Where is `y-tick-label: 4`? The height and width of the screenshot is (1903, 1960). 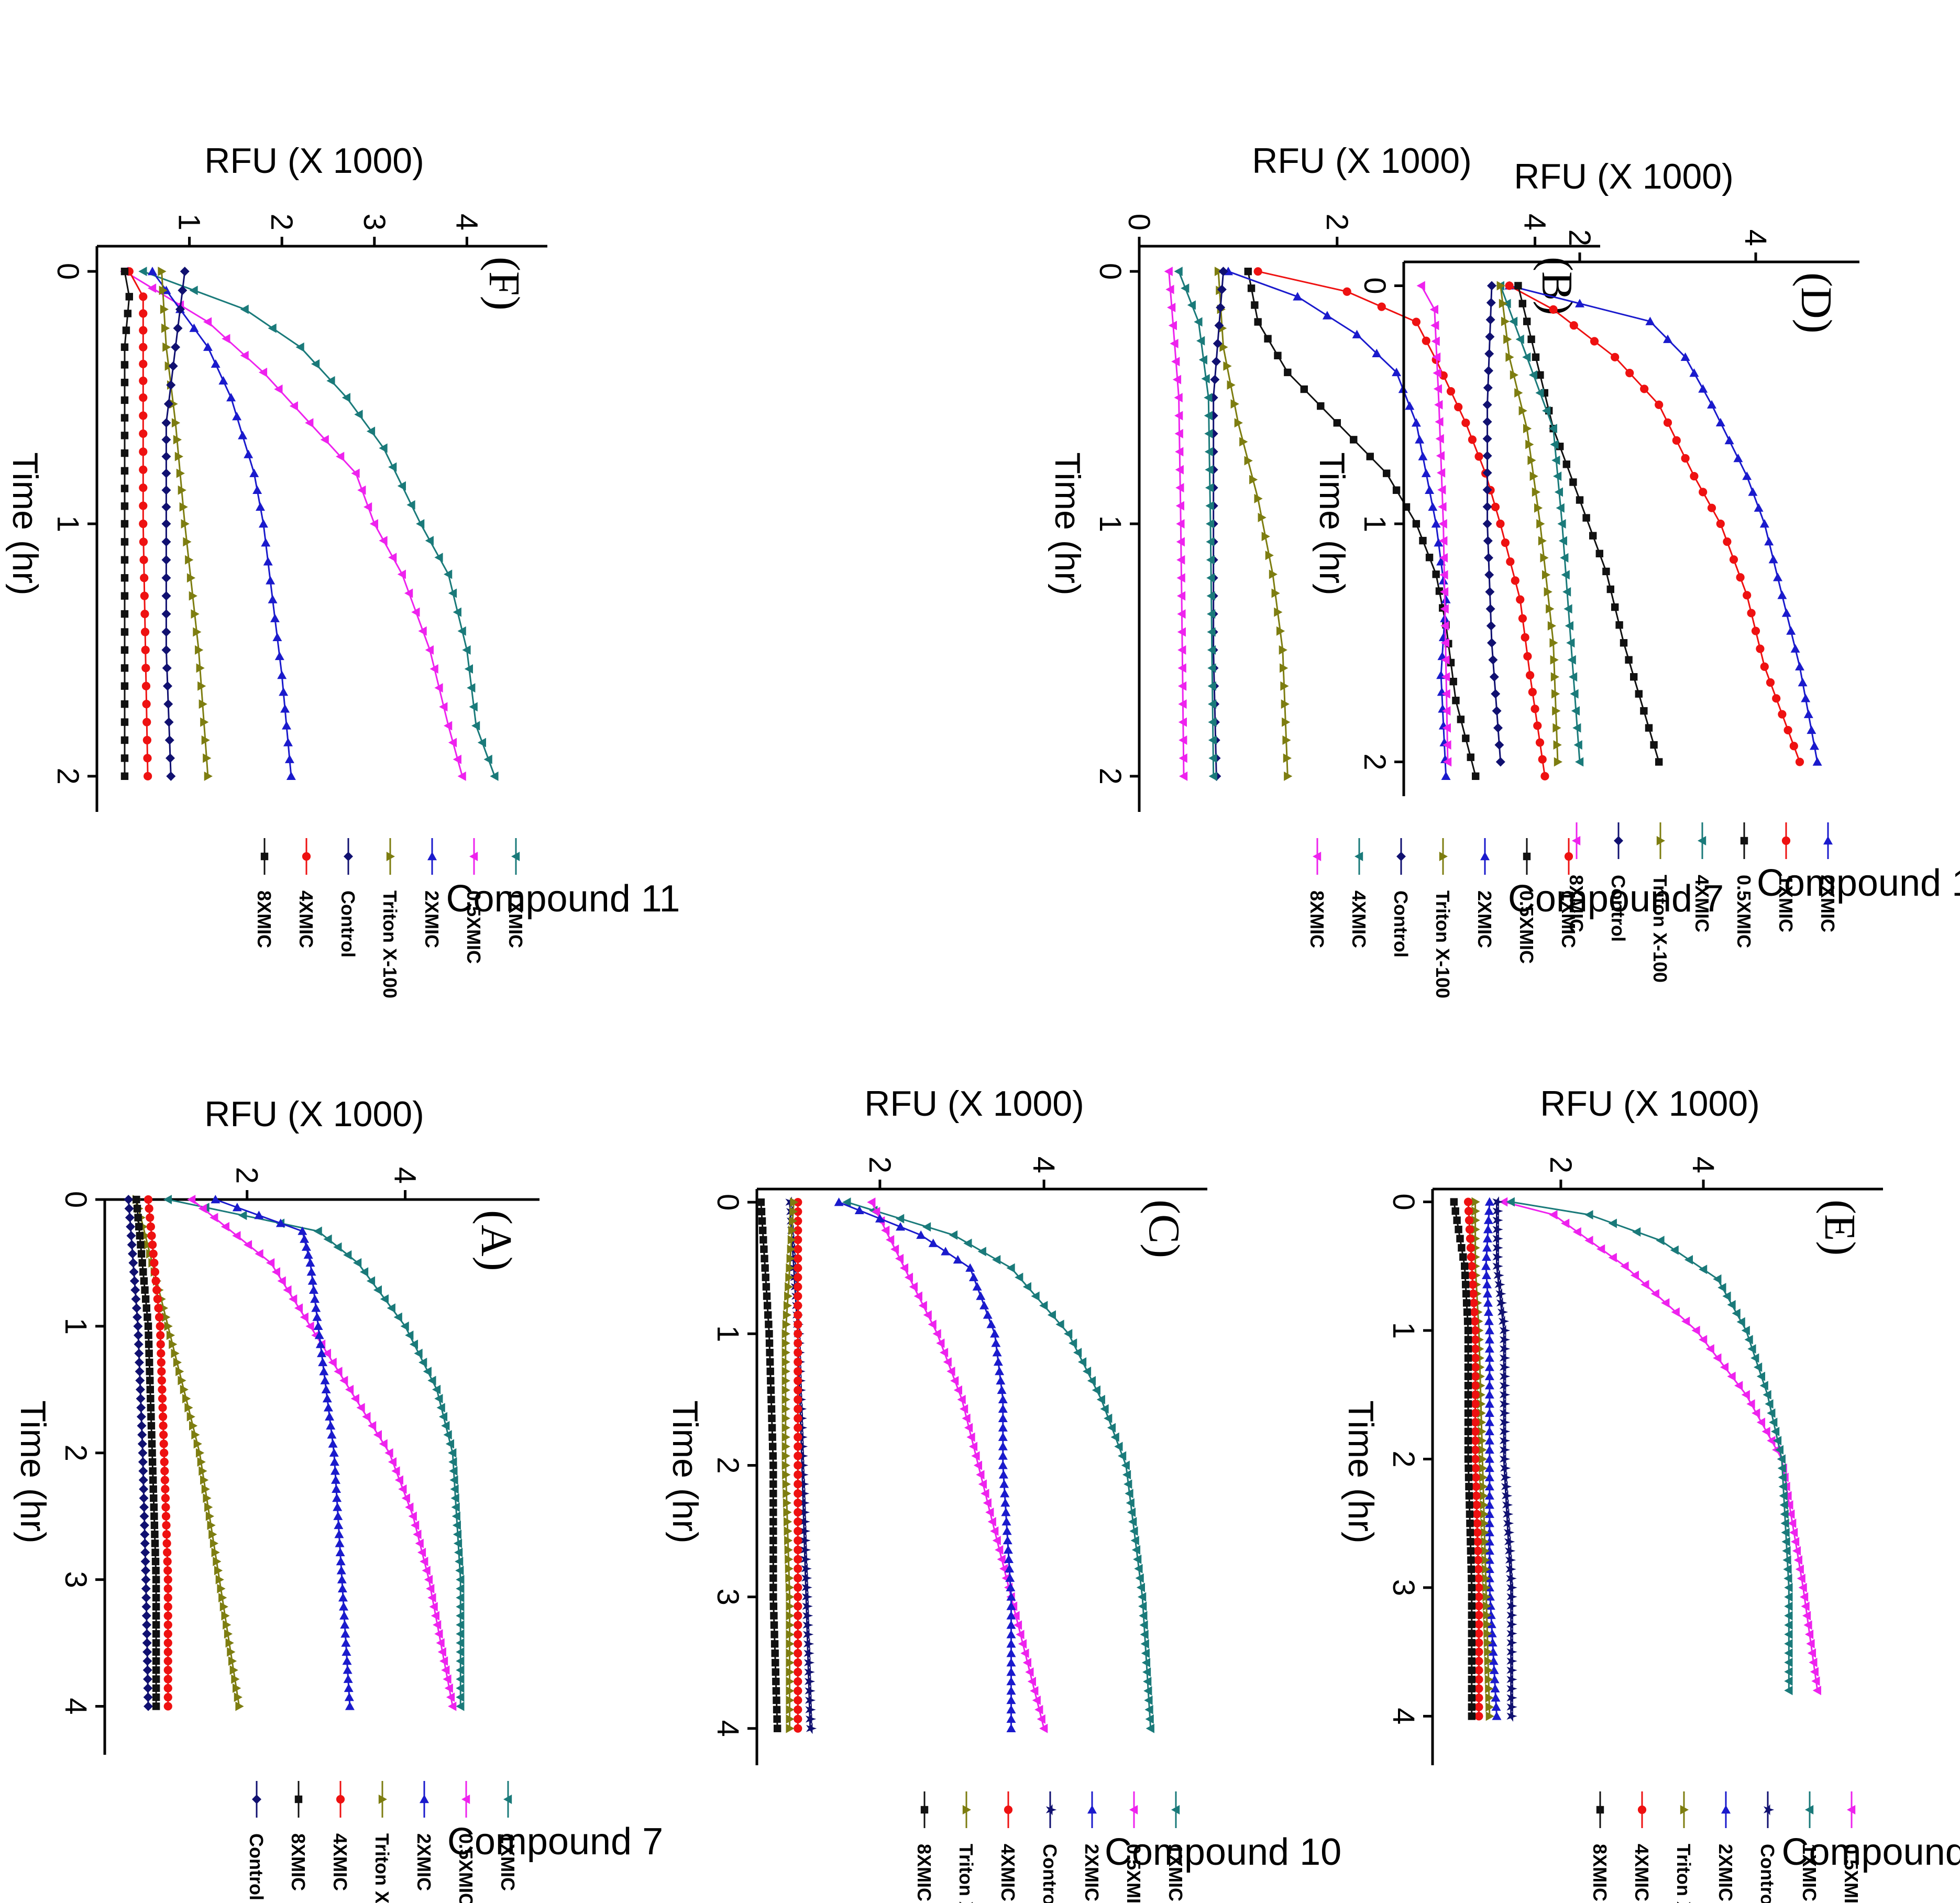
y-tick-label: 4 is located at coordinates (1755, 238).